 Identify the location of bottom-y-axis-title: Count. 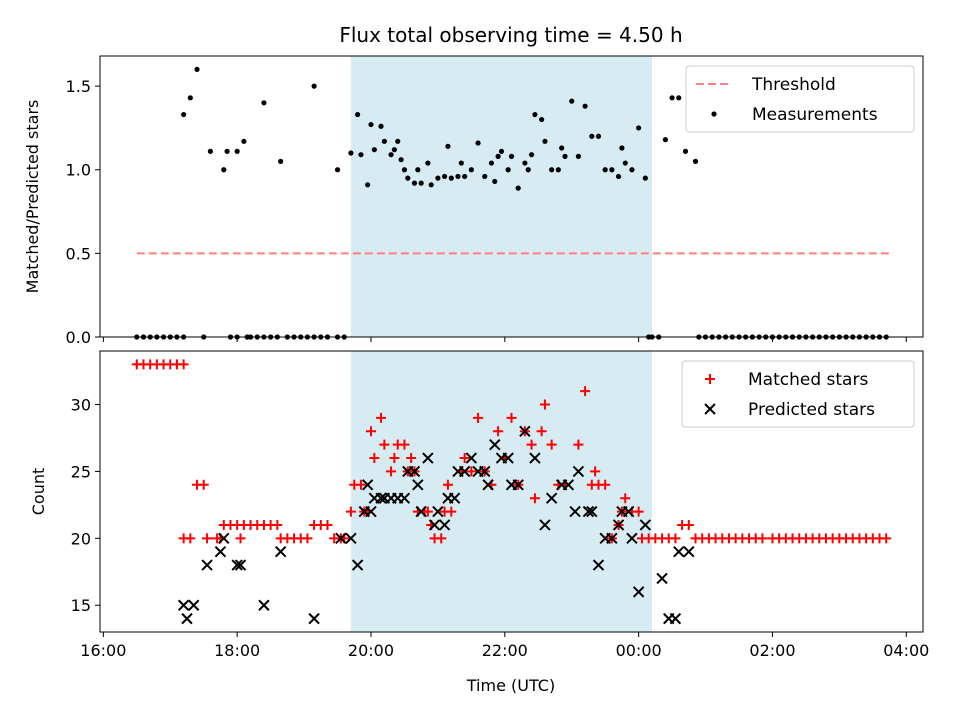
(38, 492).